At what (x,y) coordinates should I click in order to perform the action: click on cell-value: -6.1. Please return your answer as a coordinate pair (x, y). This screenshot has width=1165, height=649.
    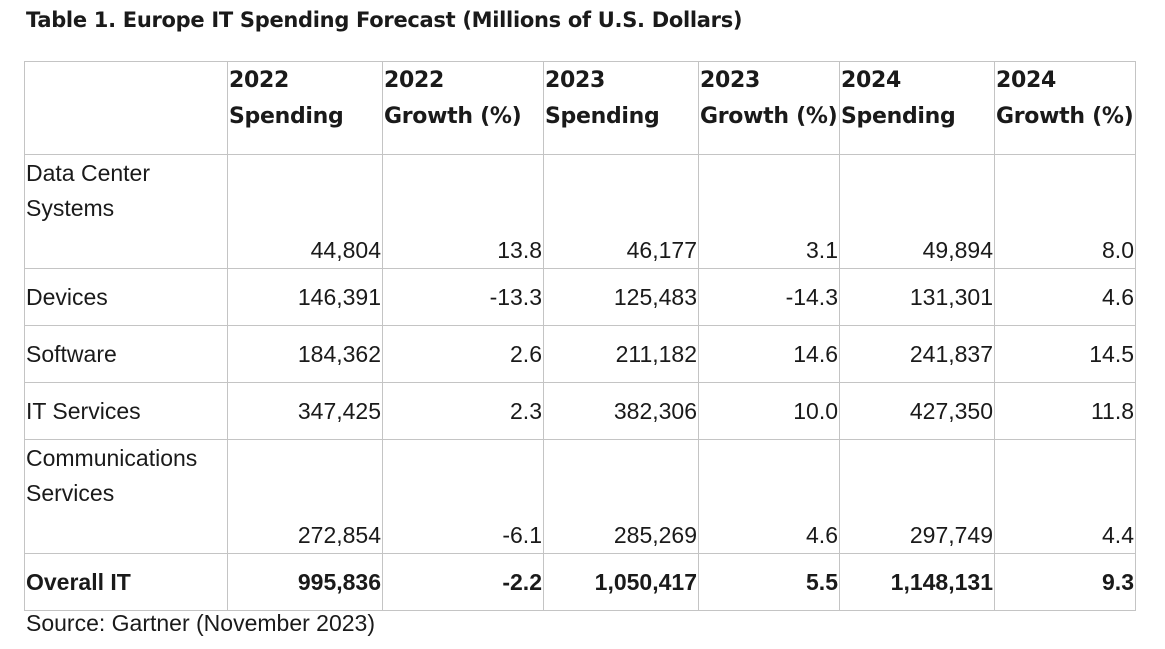
    Looking at the image, I should click on (463, 496).